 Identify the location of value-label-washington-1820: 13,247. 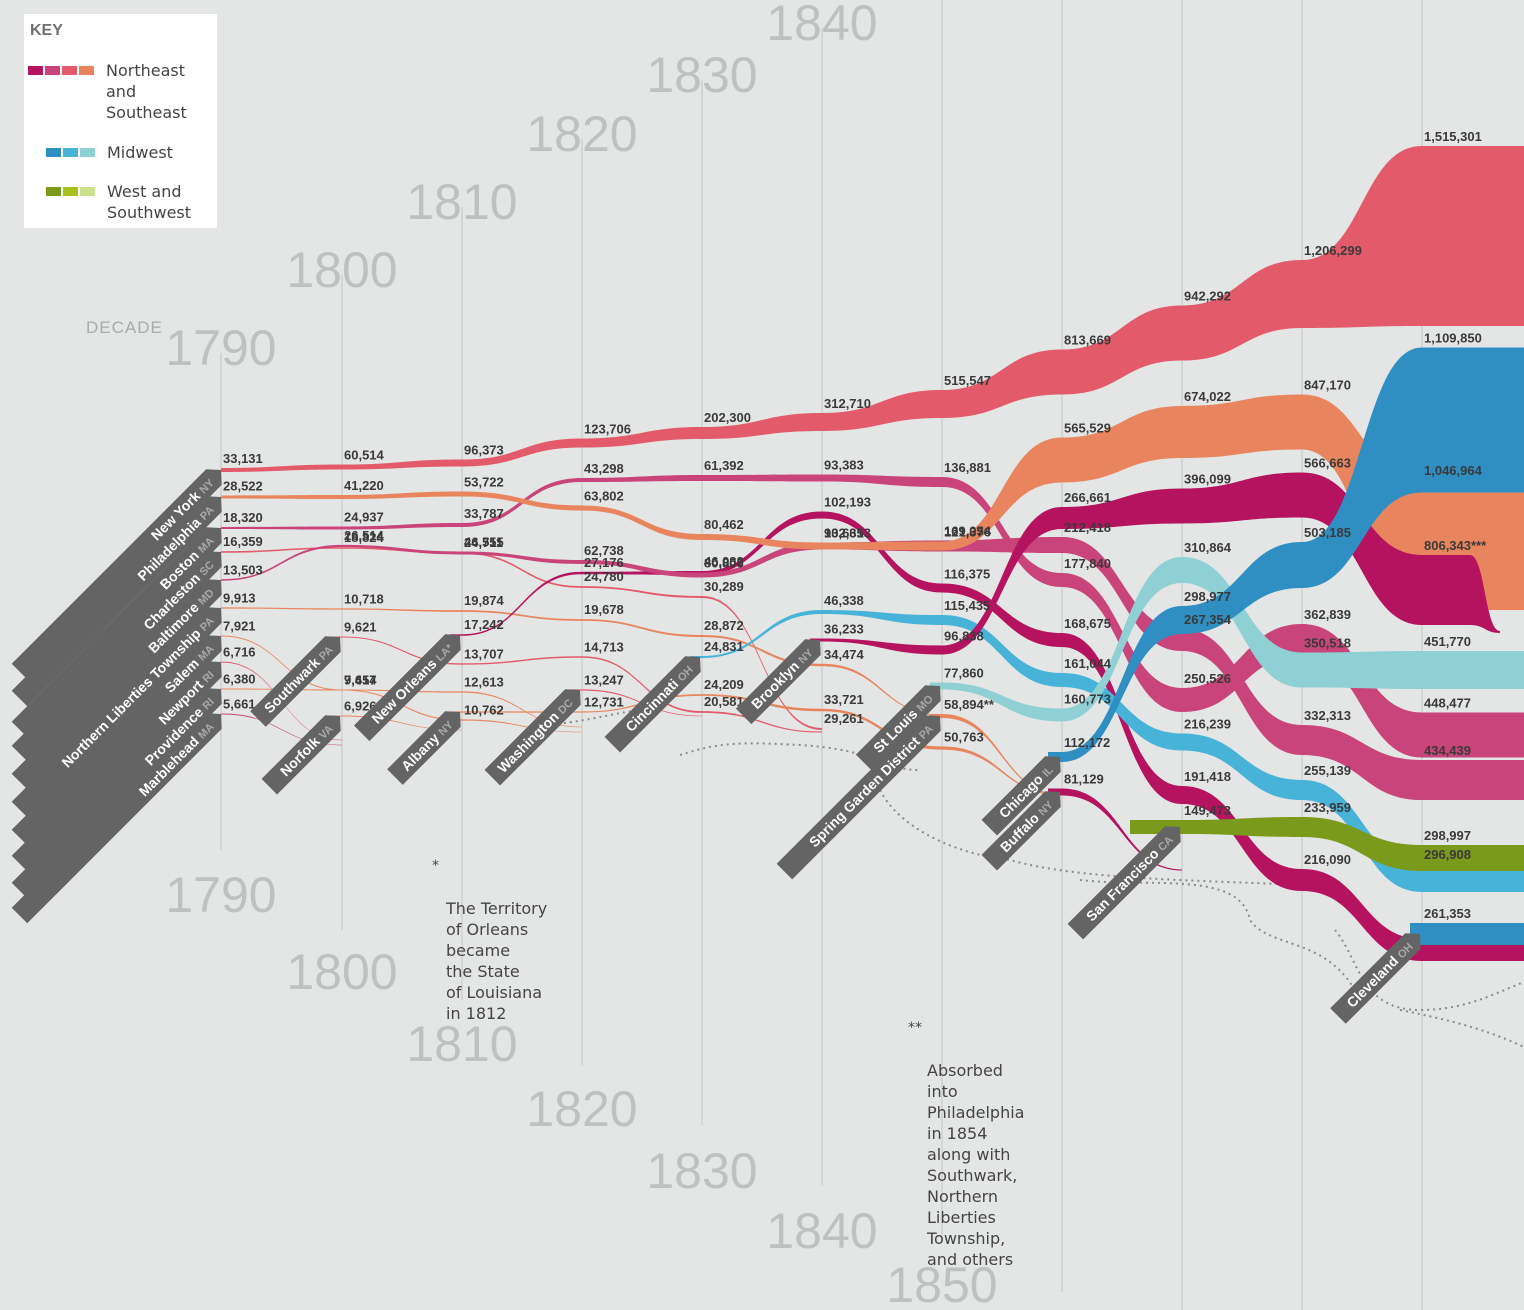
(604, 679).